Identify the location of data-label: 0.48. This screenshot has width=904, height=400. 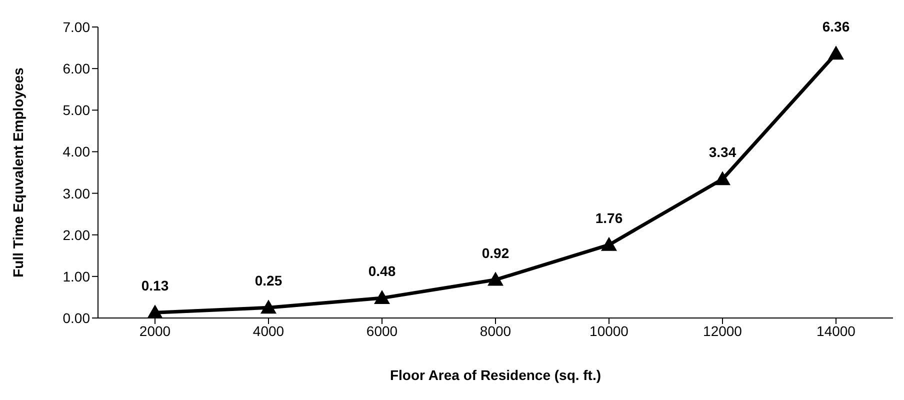
(382, 271).